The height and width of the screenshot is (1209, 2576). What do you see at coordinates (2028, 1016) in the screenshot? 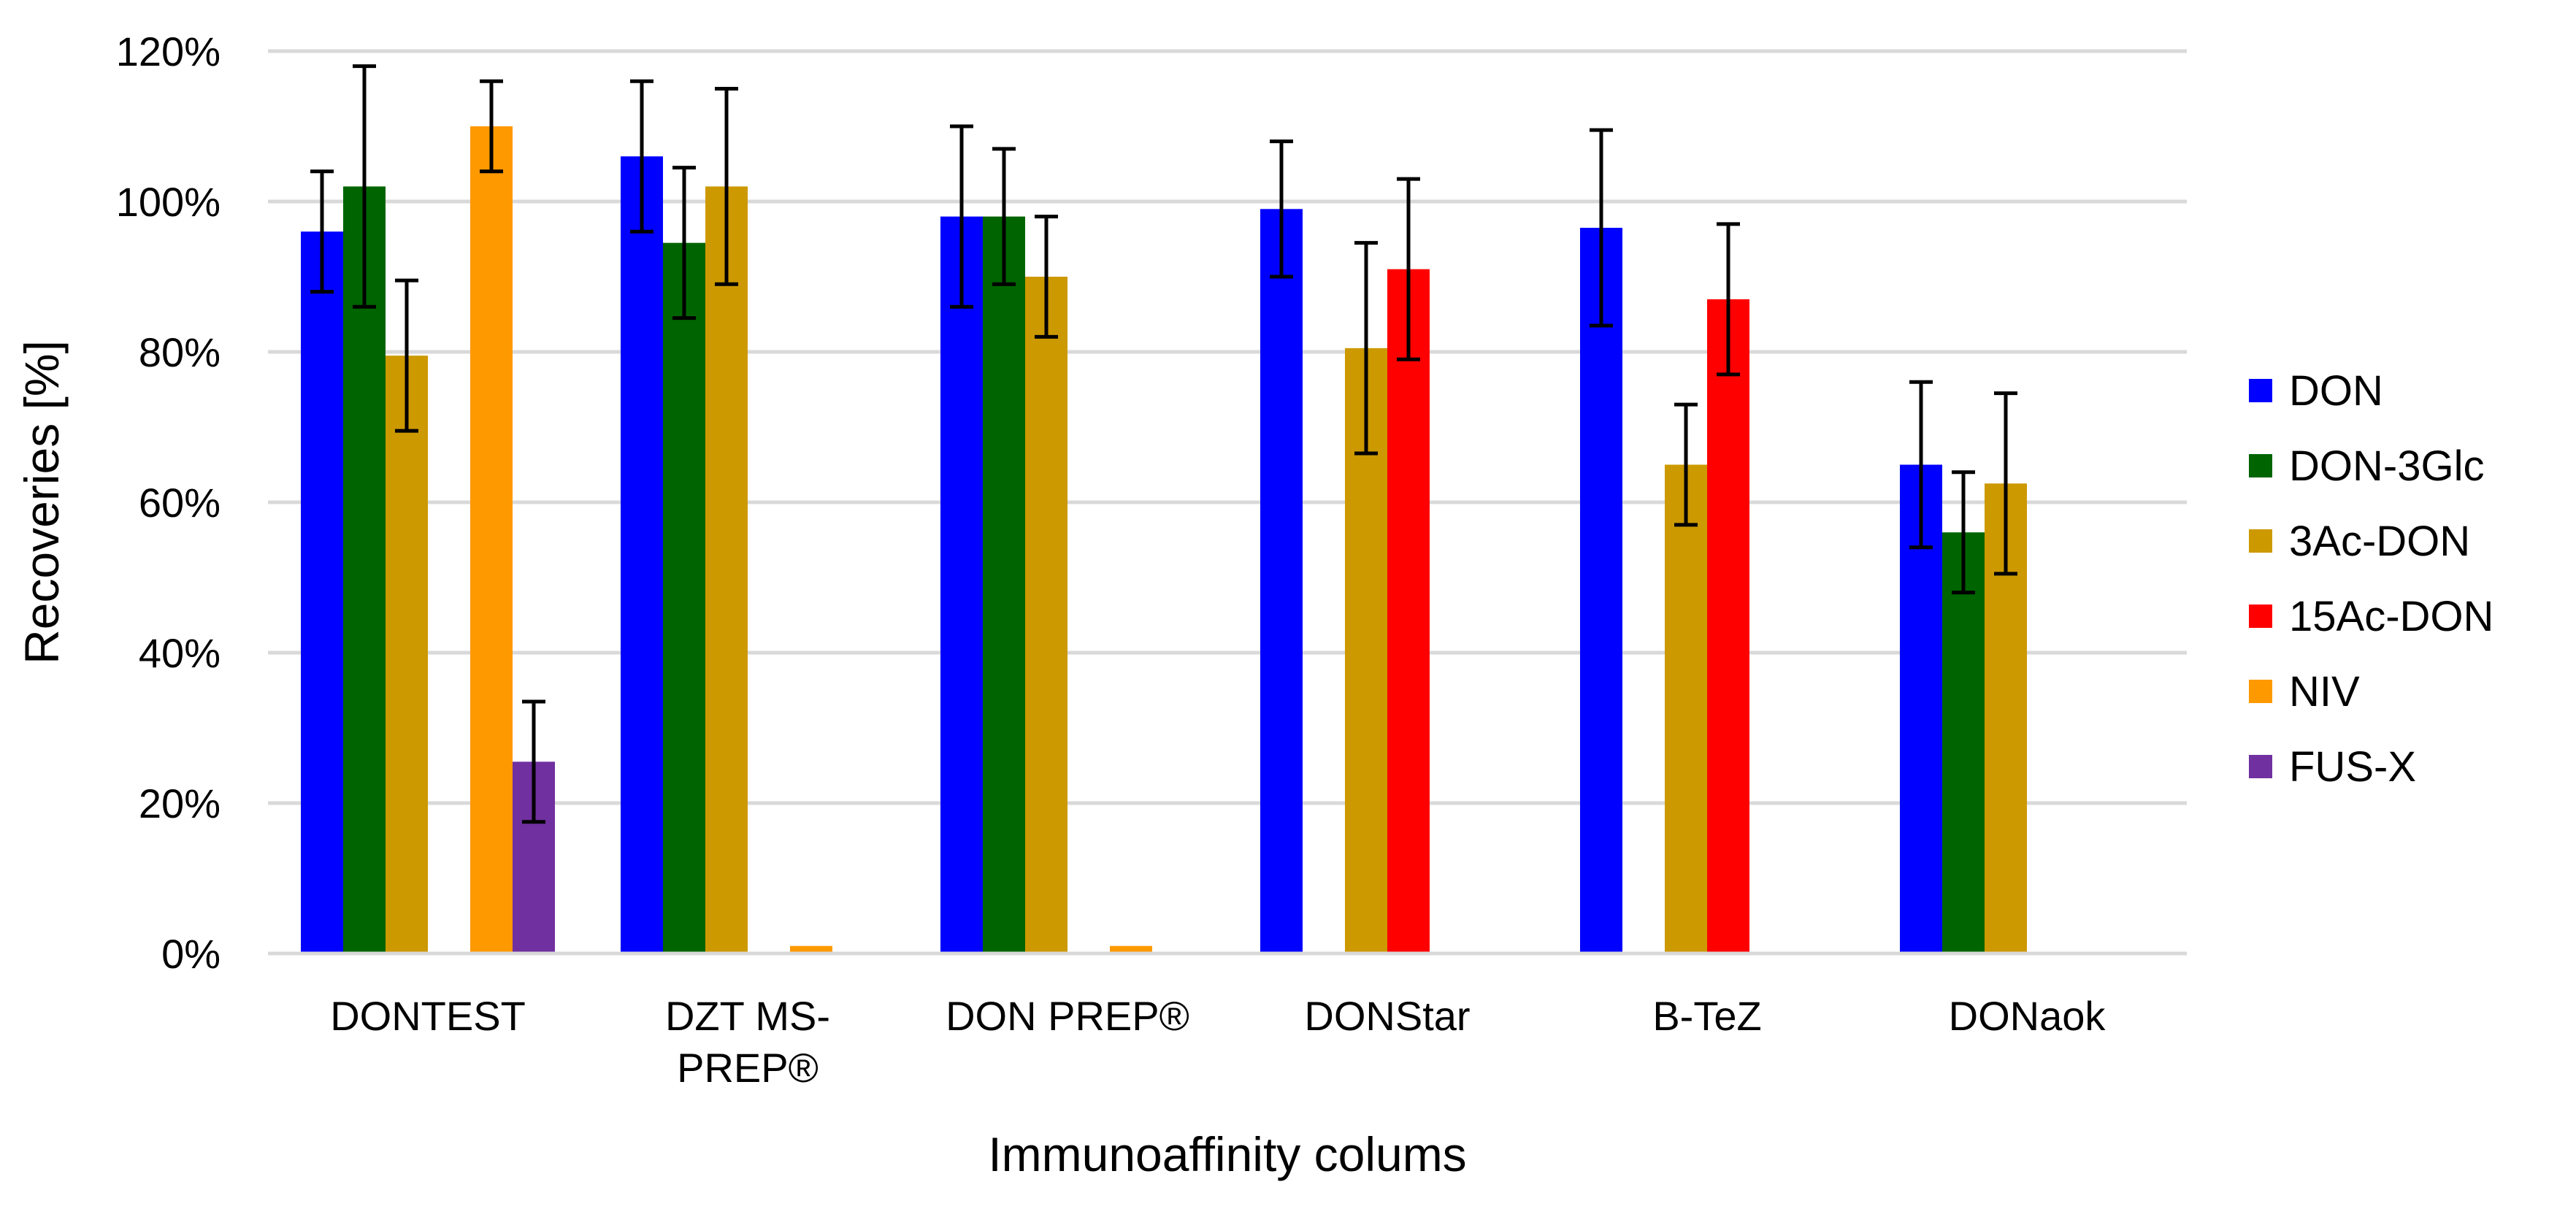
I see `x-category-label: DONaok` at bounding box center [2028, 1016].